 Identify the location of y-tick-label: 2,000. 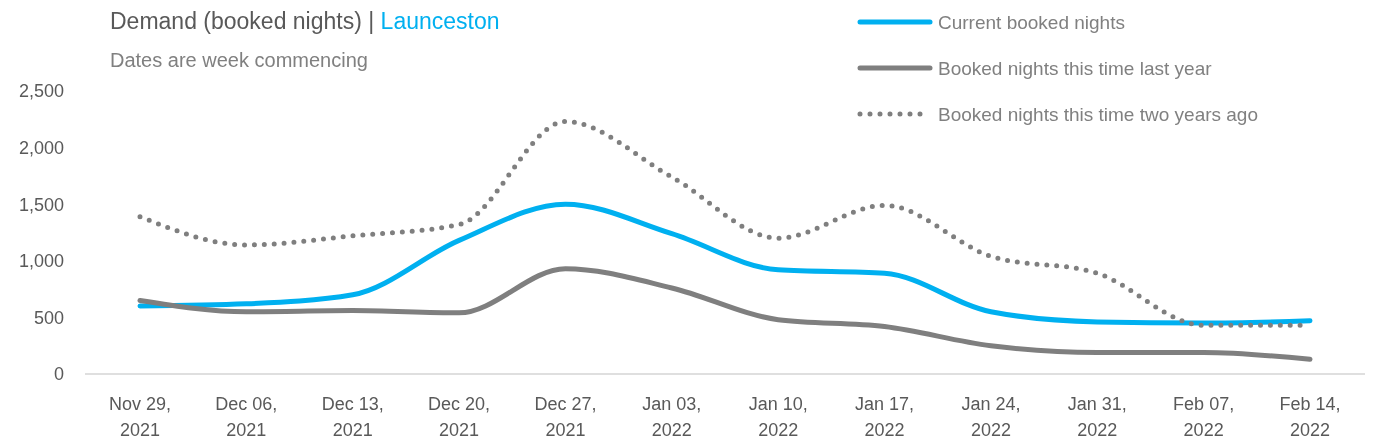
(41, 147).